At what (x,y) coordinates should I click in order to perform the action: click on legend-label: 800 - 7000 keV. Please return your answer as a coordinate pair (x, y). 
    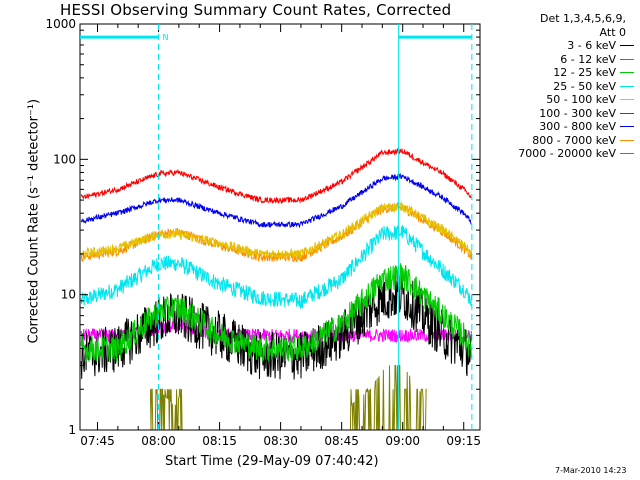
    Looking at the image, I should click on (574, 140).